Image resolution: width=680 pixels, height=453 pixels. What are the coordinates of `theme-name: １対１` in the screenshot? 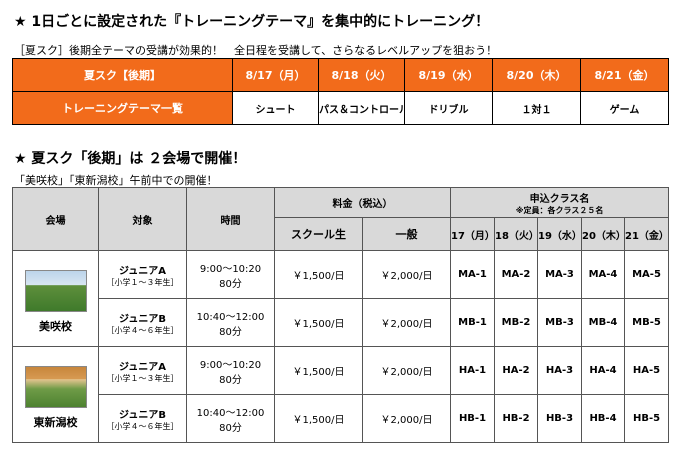 It's located at (536, 108).